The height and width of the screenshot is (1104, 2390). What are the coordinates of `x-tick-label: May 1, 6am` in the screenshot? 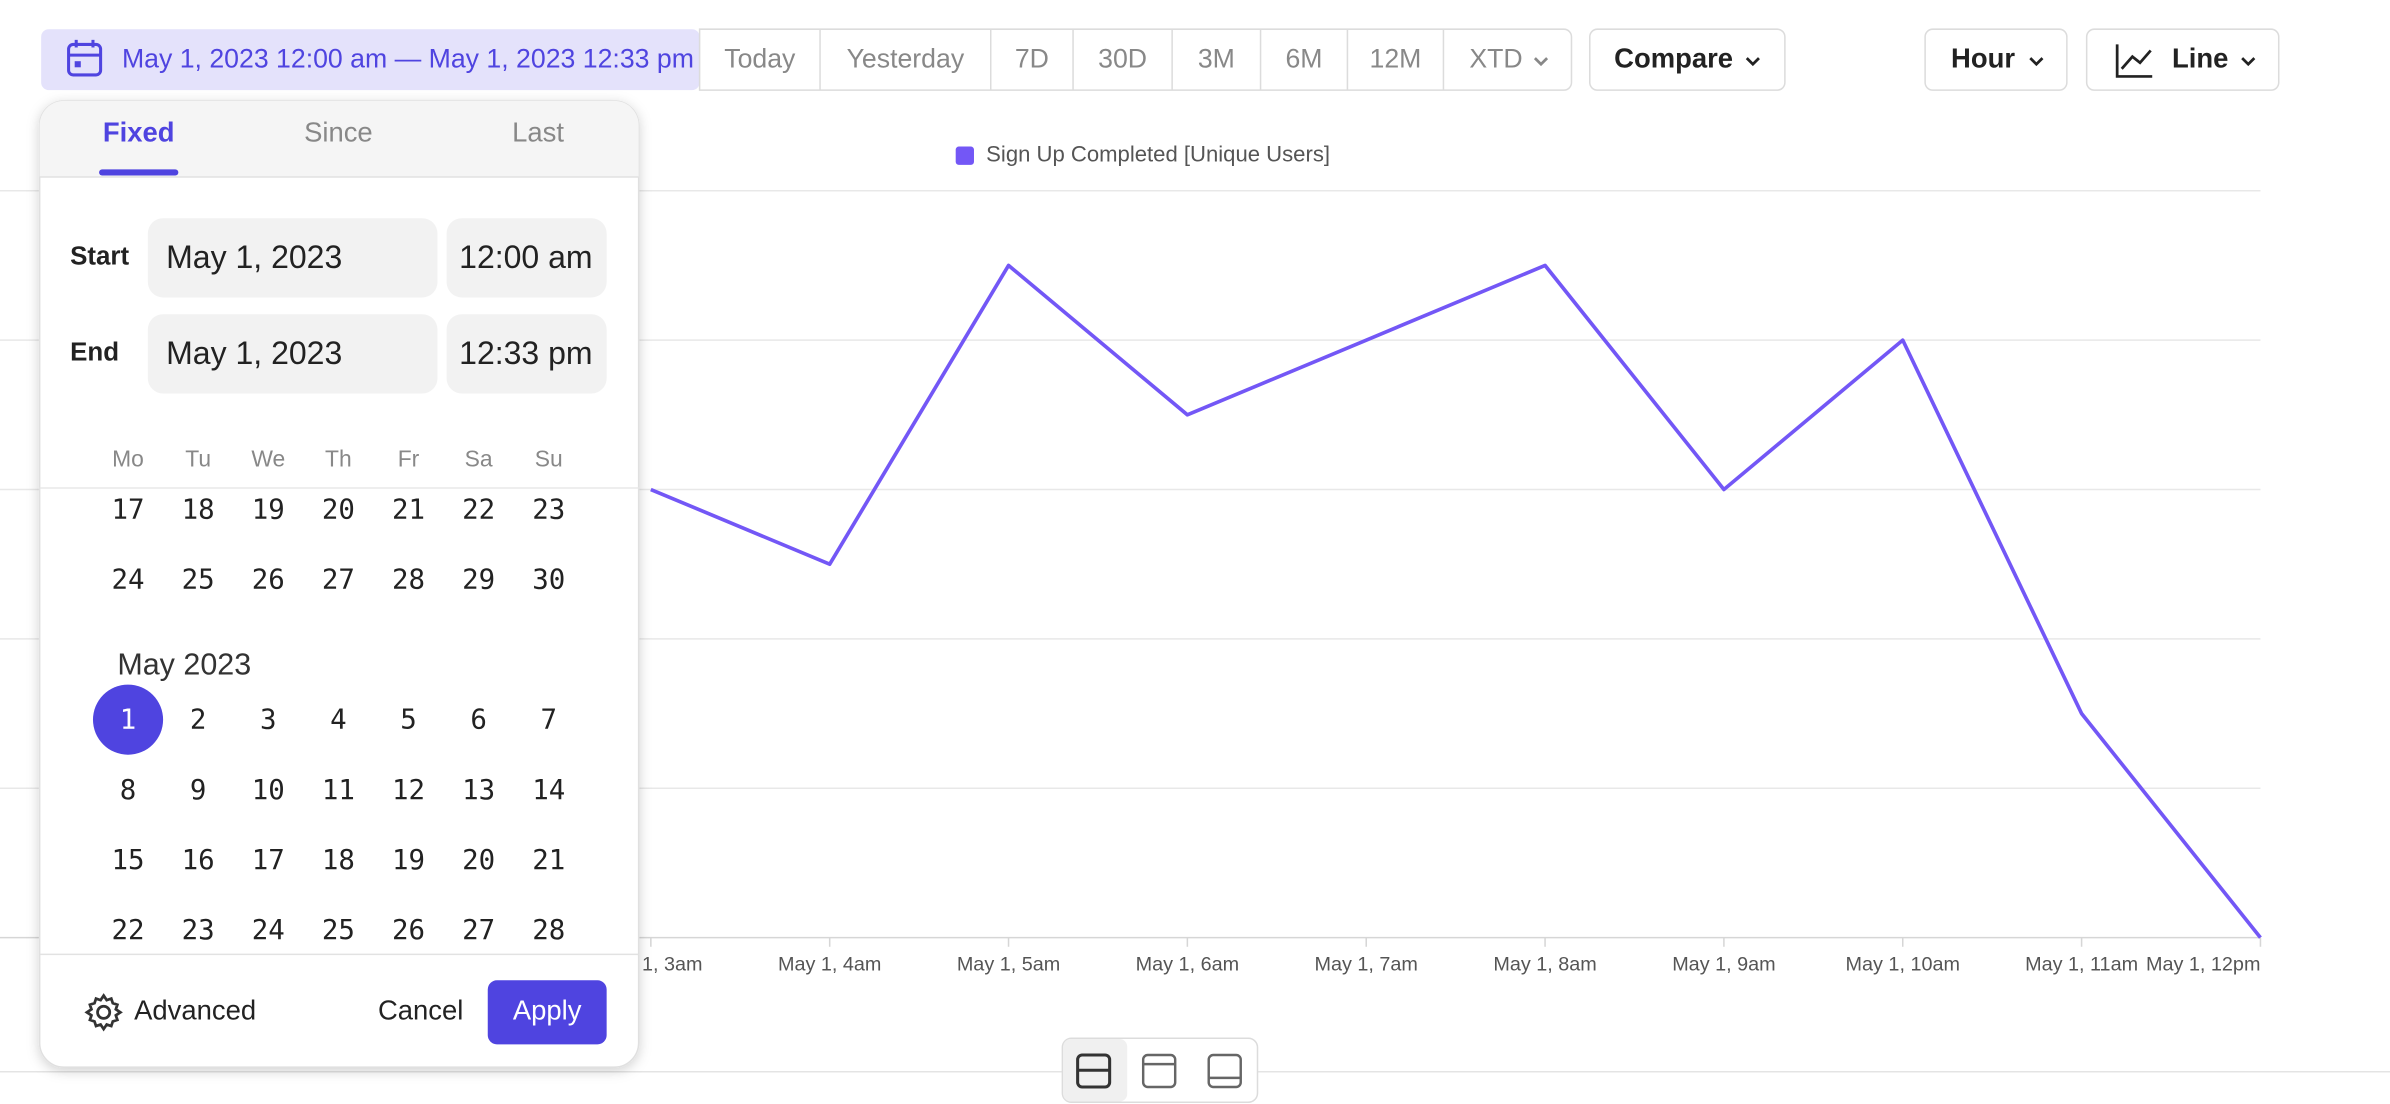 It's located at (1187, 964).